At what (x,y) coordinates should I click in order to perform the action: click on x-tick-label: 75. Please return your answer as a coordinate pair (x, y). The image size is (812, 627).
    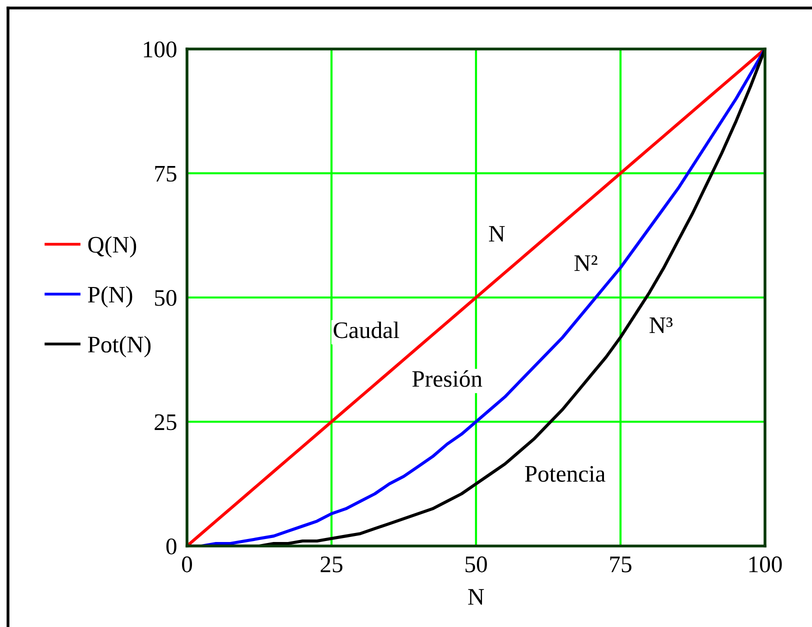
    Looking at the image, I should click on (621, 564).